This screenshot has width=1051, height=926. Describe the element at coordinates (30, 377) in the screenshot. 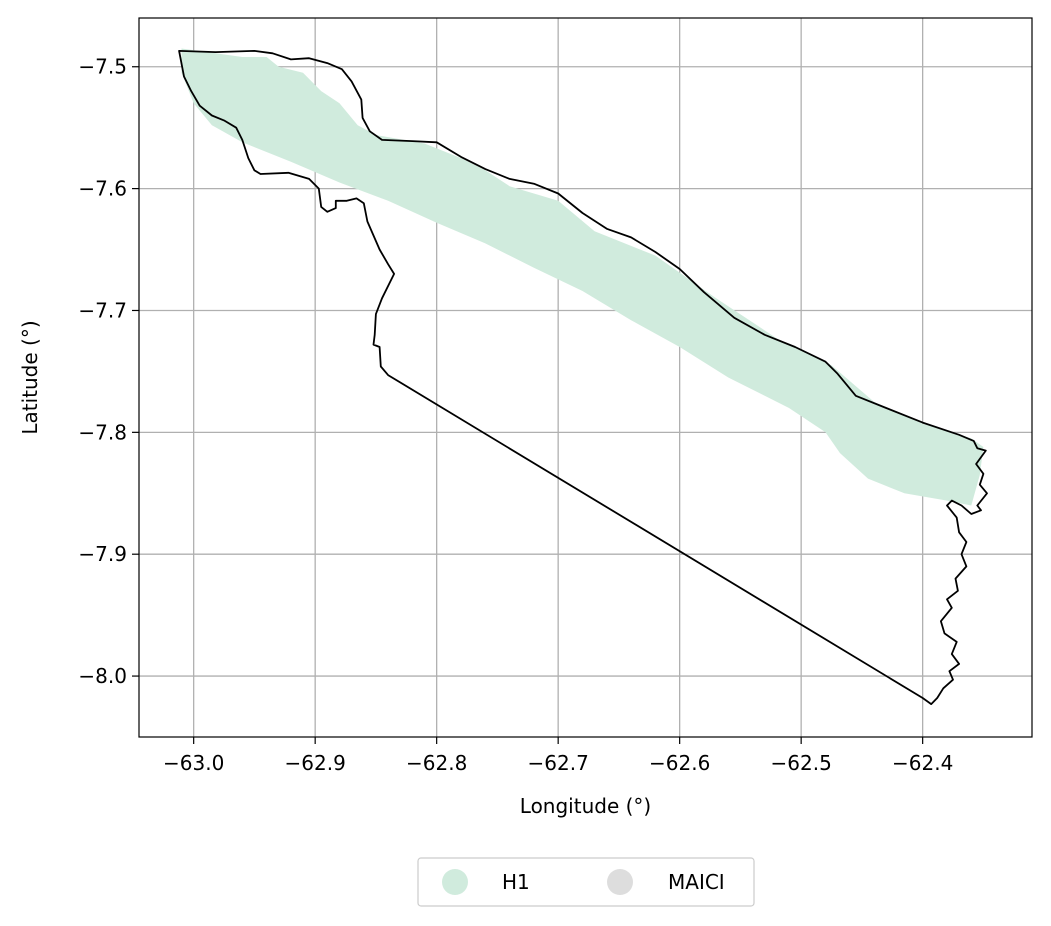

I see `y-axis-label: Latitude (°)` at that location.